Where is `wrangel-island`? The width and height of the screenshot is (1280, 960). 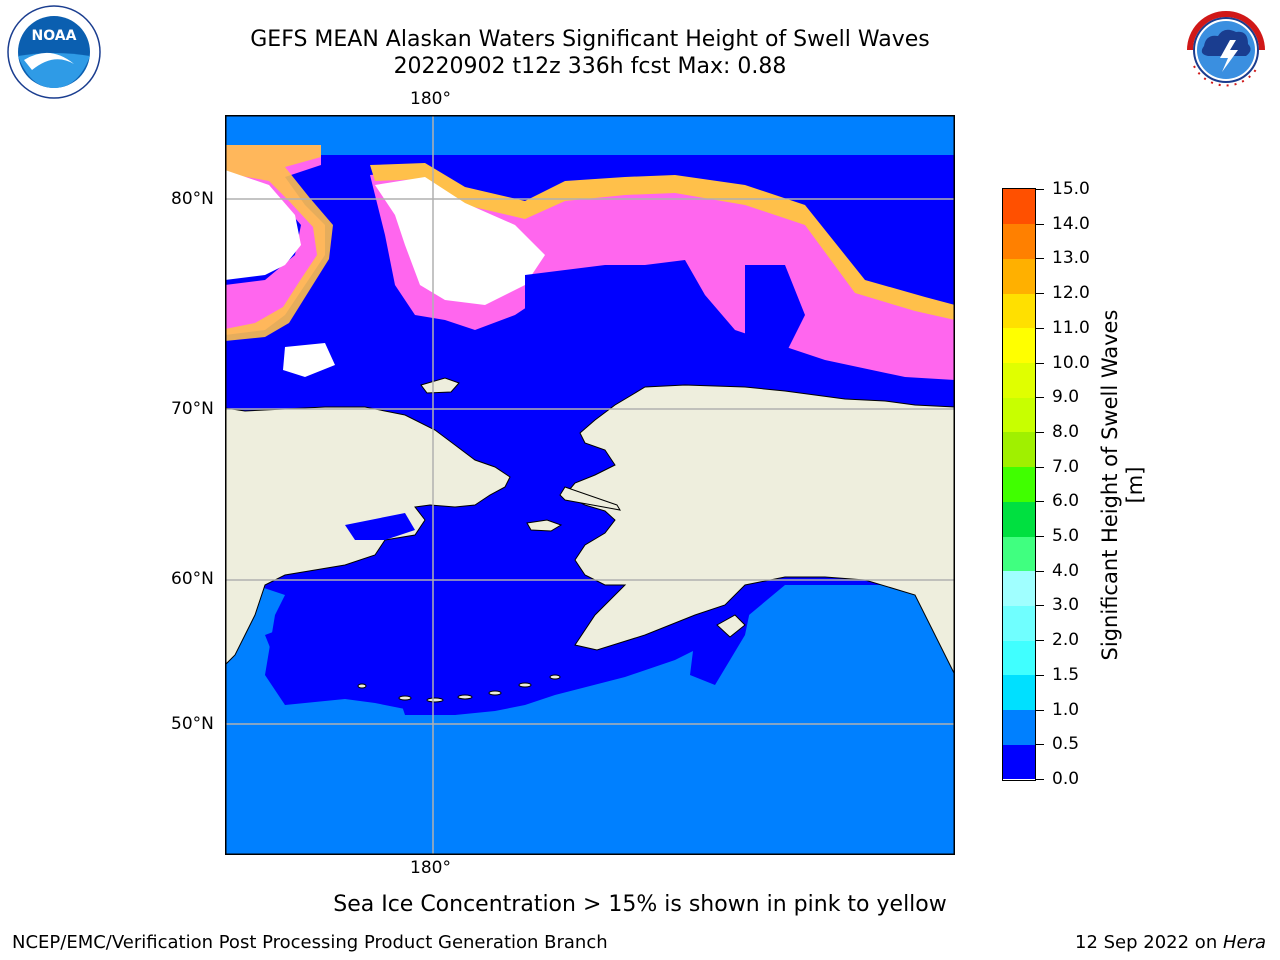
wrangel-island is located at coordinates (440, 385).